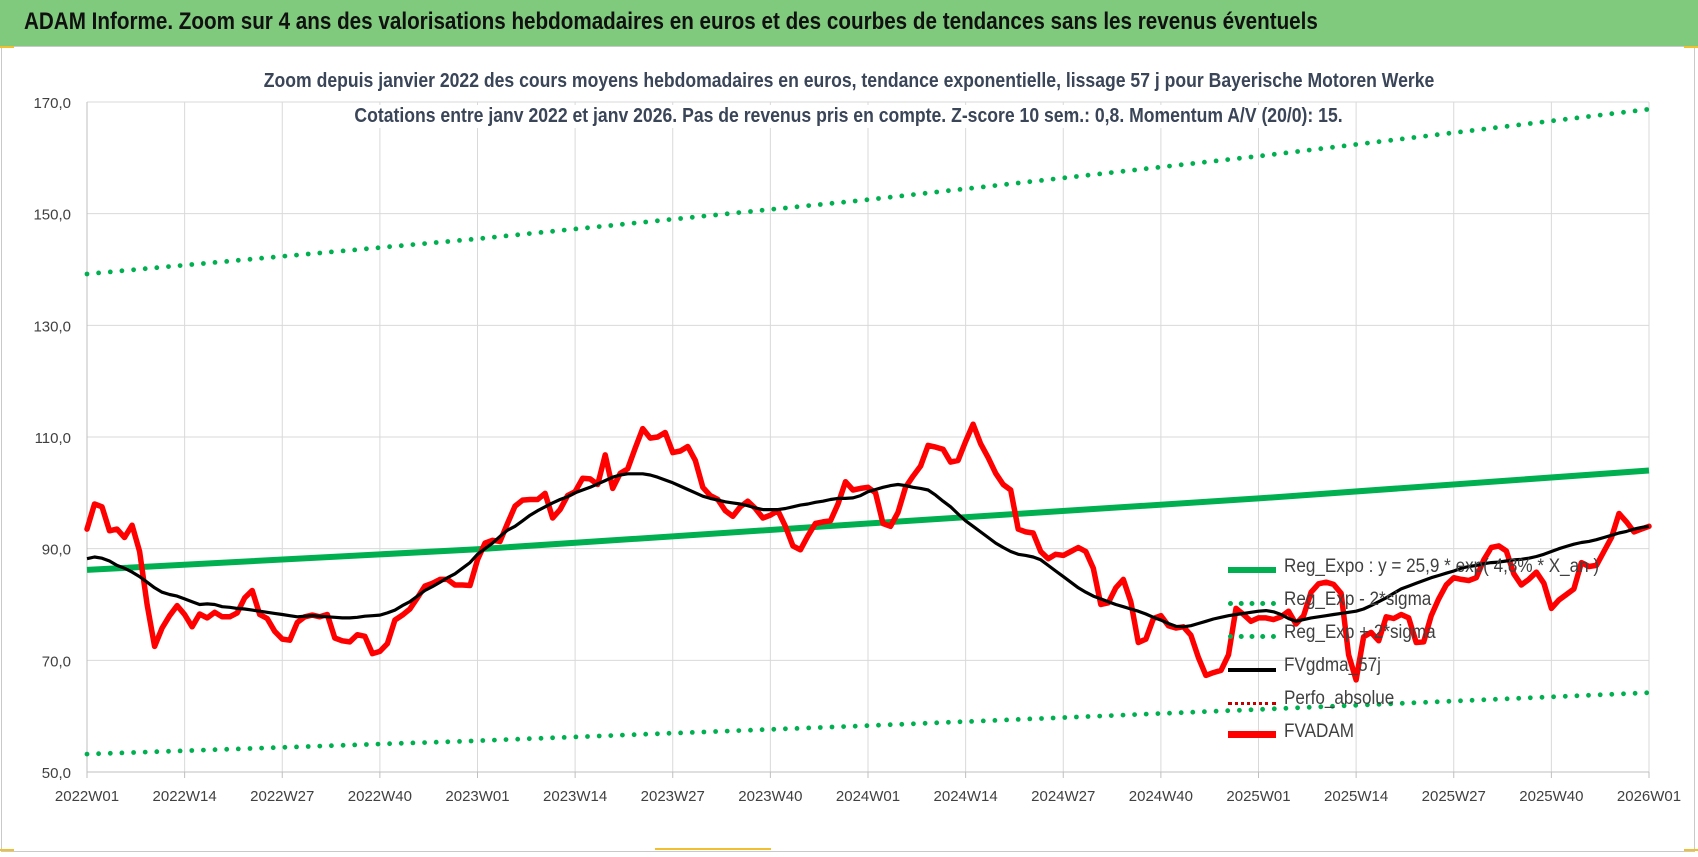  Describe the element at coordinates (52, 103) in the screenshot. I see `y-tick-label: 170,0` at that location.